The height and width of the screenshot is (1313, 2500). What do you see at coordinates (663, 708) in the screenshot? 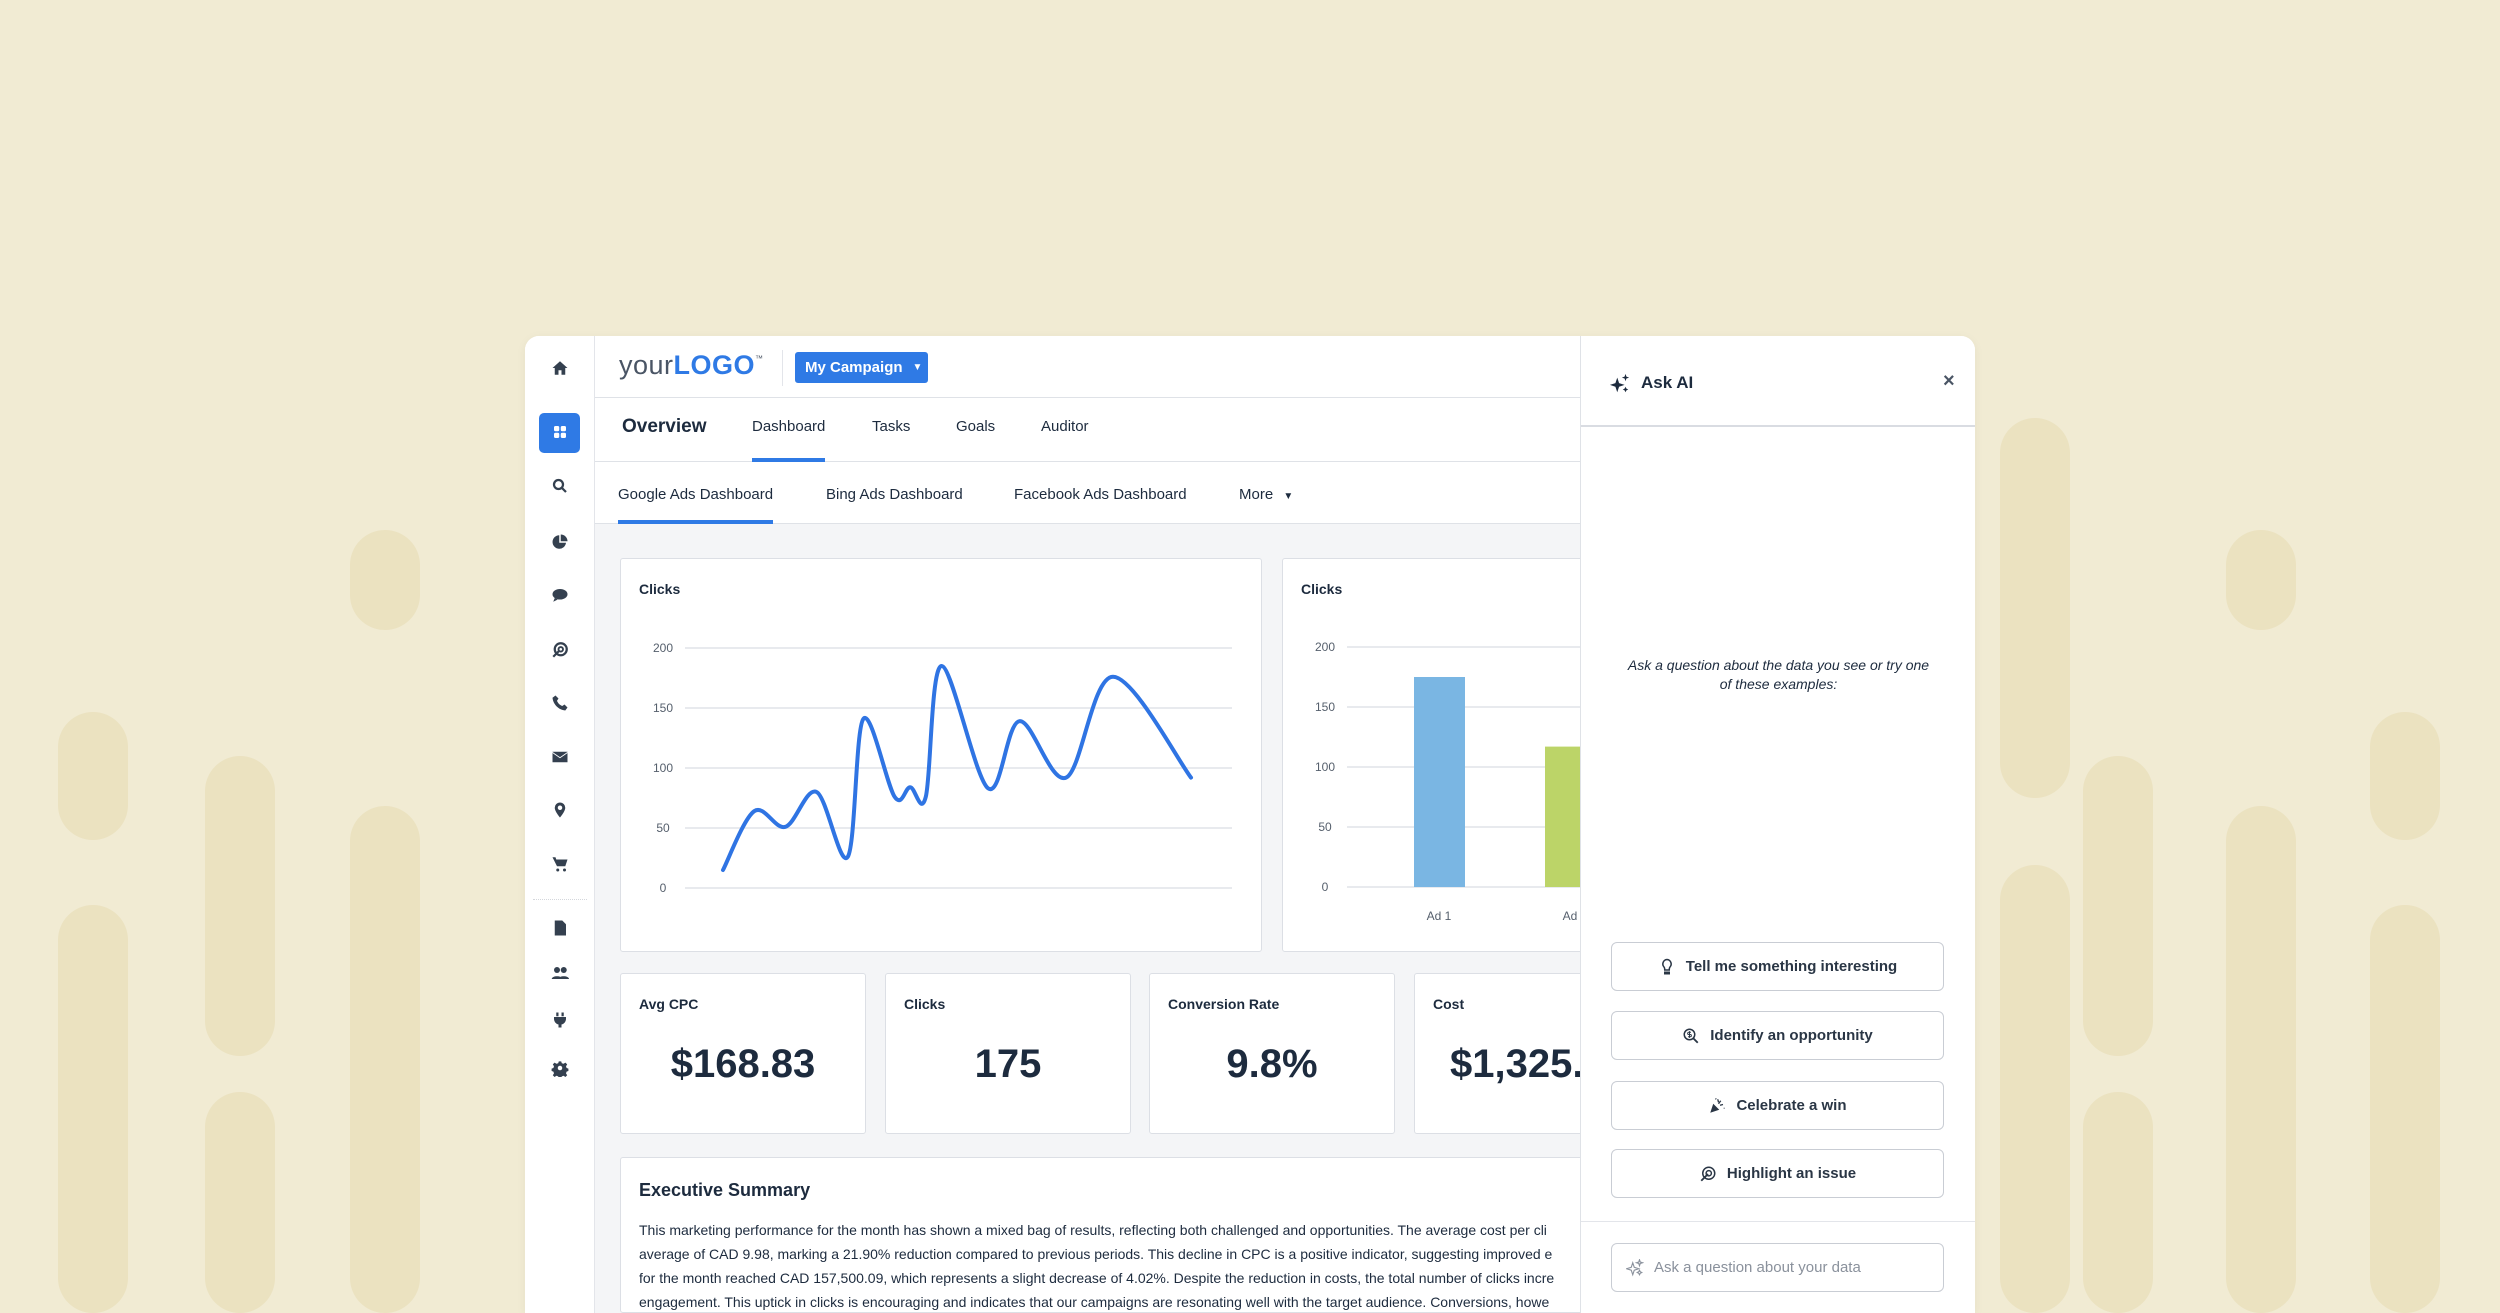
I see `y-tick-label: 150` at bounding box center [663, 708].